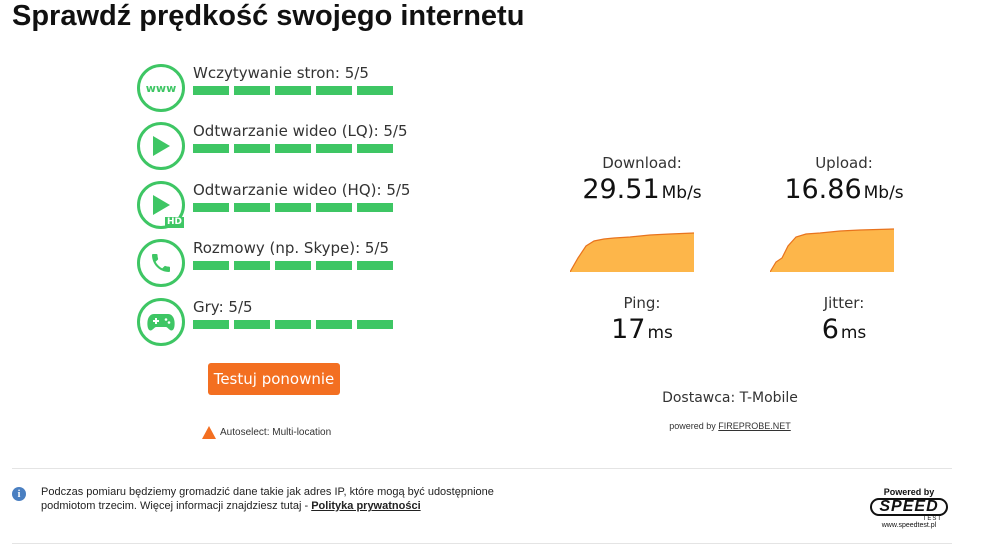 The width and height of the screenshot is (999, 548). I want to click on download-graph-area, so click(632, 252).